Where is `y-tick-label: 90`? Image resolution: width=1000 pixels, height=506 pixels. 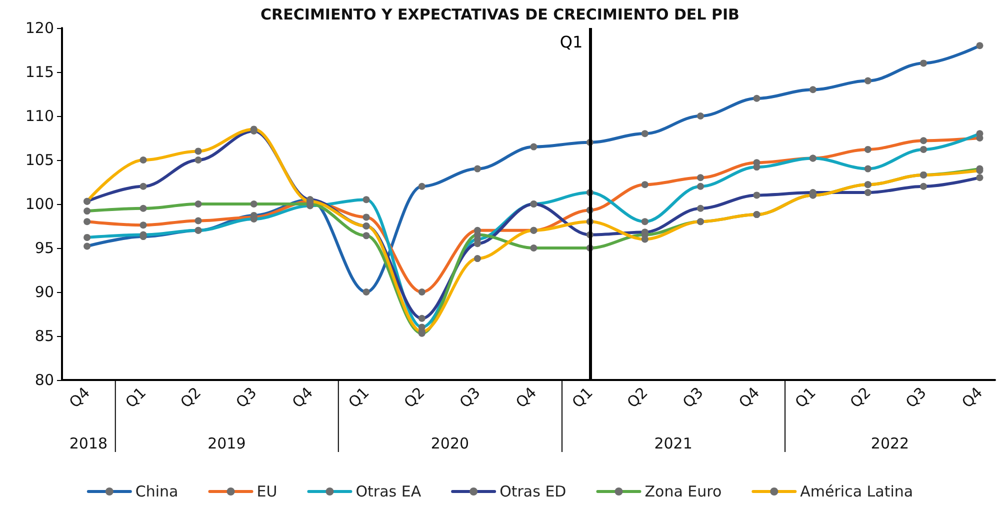 y-tick-label: 90 is located at coordinates (44, 292).